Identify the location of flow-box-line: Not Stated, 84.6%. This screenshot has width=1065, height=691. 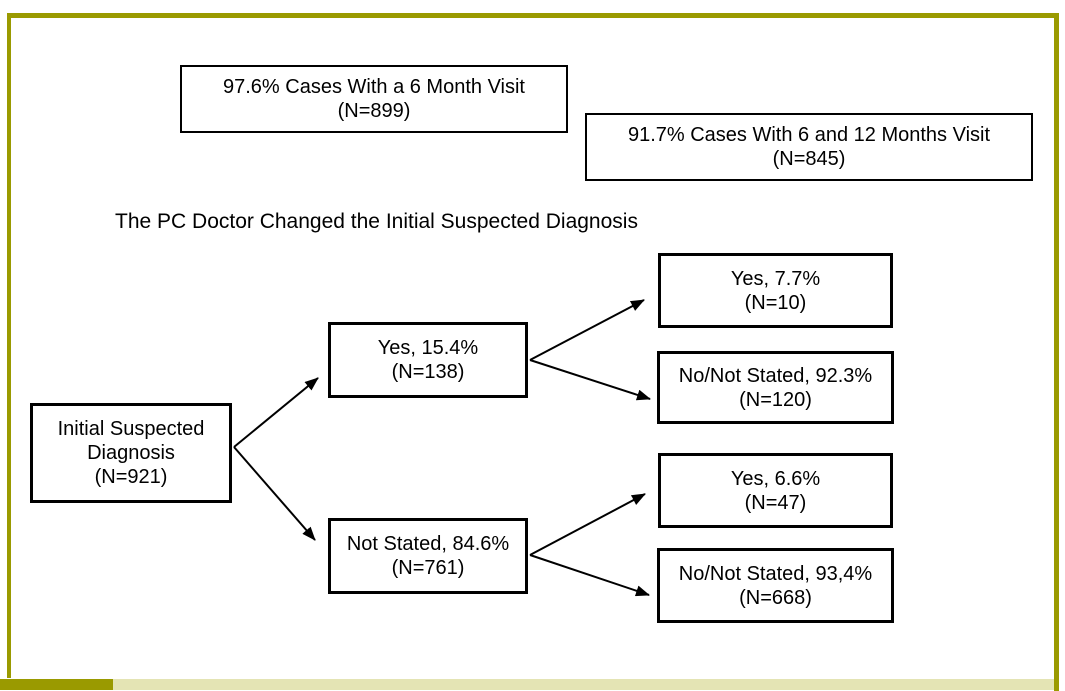
(428, 544).